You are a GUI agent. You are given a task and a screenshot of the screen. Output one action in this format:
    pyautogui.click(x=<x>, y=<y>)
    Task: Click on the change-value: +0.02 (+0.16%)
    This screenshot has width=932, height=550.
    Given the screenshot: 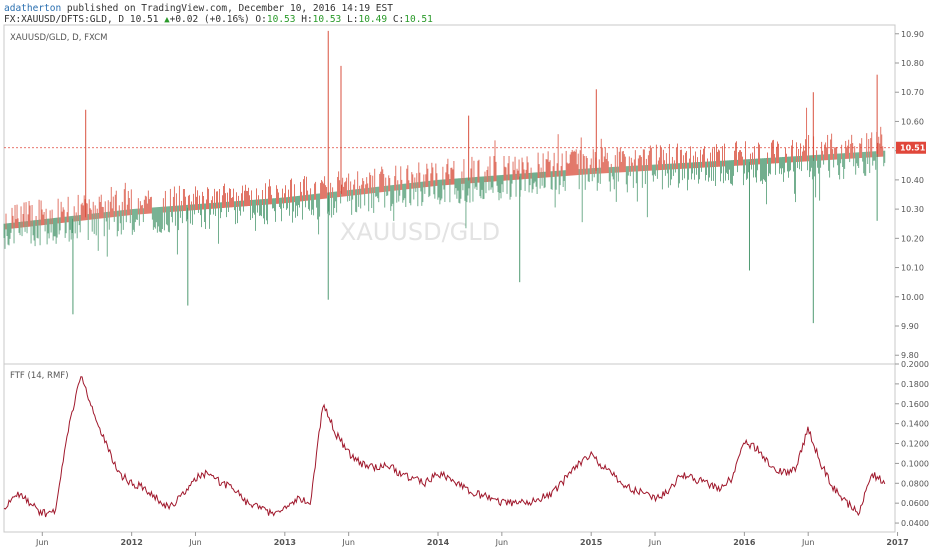 What is the action you would take?
    pyautogui.click(x=209, y=19)
    